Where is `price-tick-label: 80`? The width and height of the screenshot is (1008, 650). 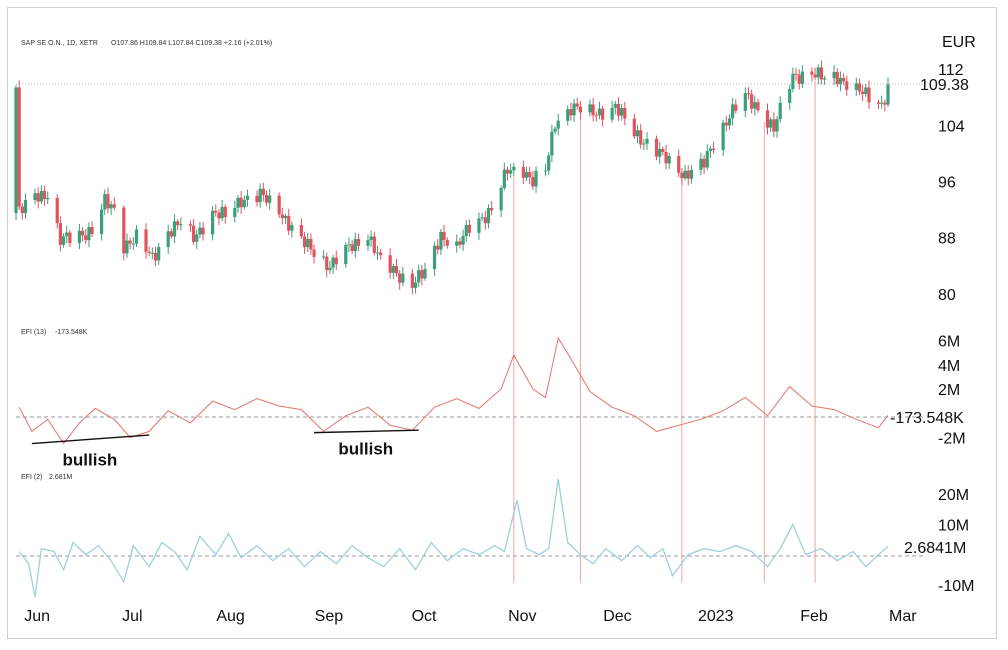
price-tick-label: 80 is located at coordinates (947, 295).